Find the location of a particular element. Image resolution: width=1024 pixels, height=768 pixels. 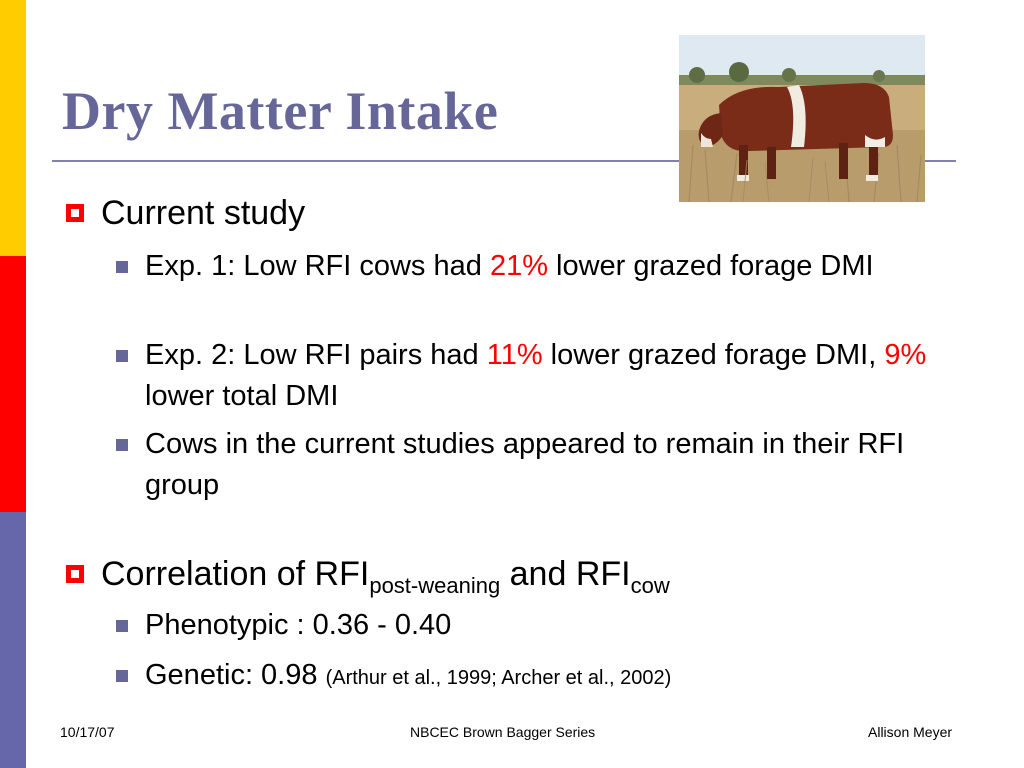

footer-date: 10/17/07 is located at coordinates (87, 732).